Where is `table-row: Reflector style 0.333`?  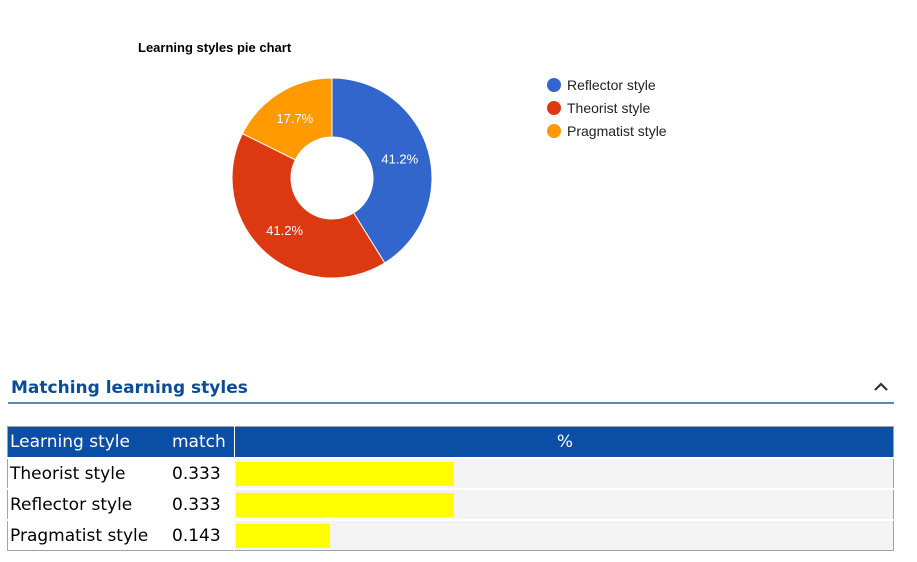 table-row: Reflector style 0.333 is located at coordinates (450, 504).